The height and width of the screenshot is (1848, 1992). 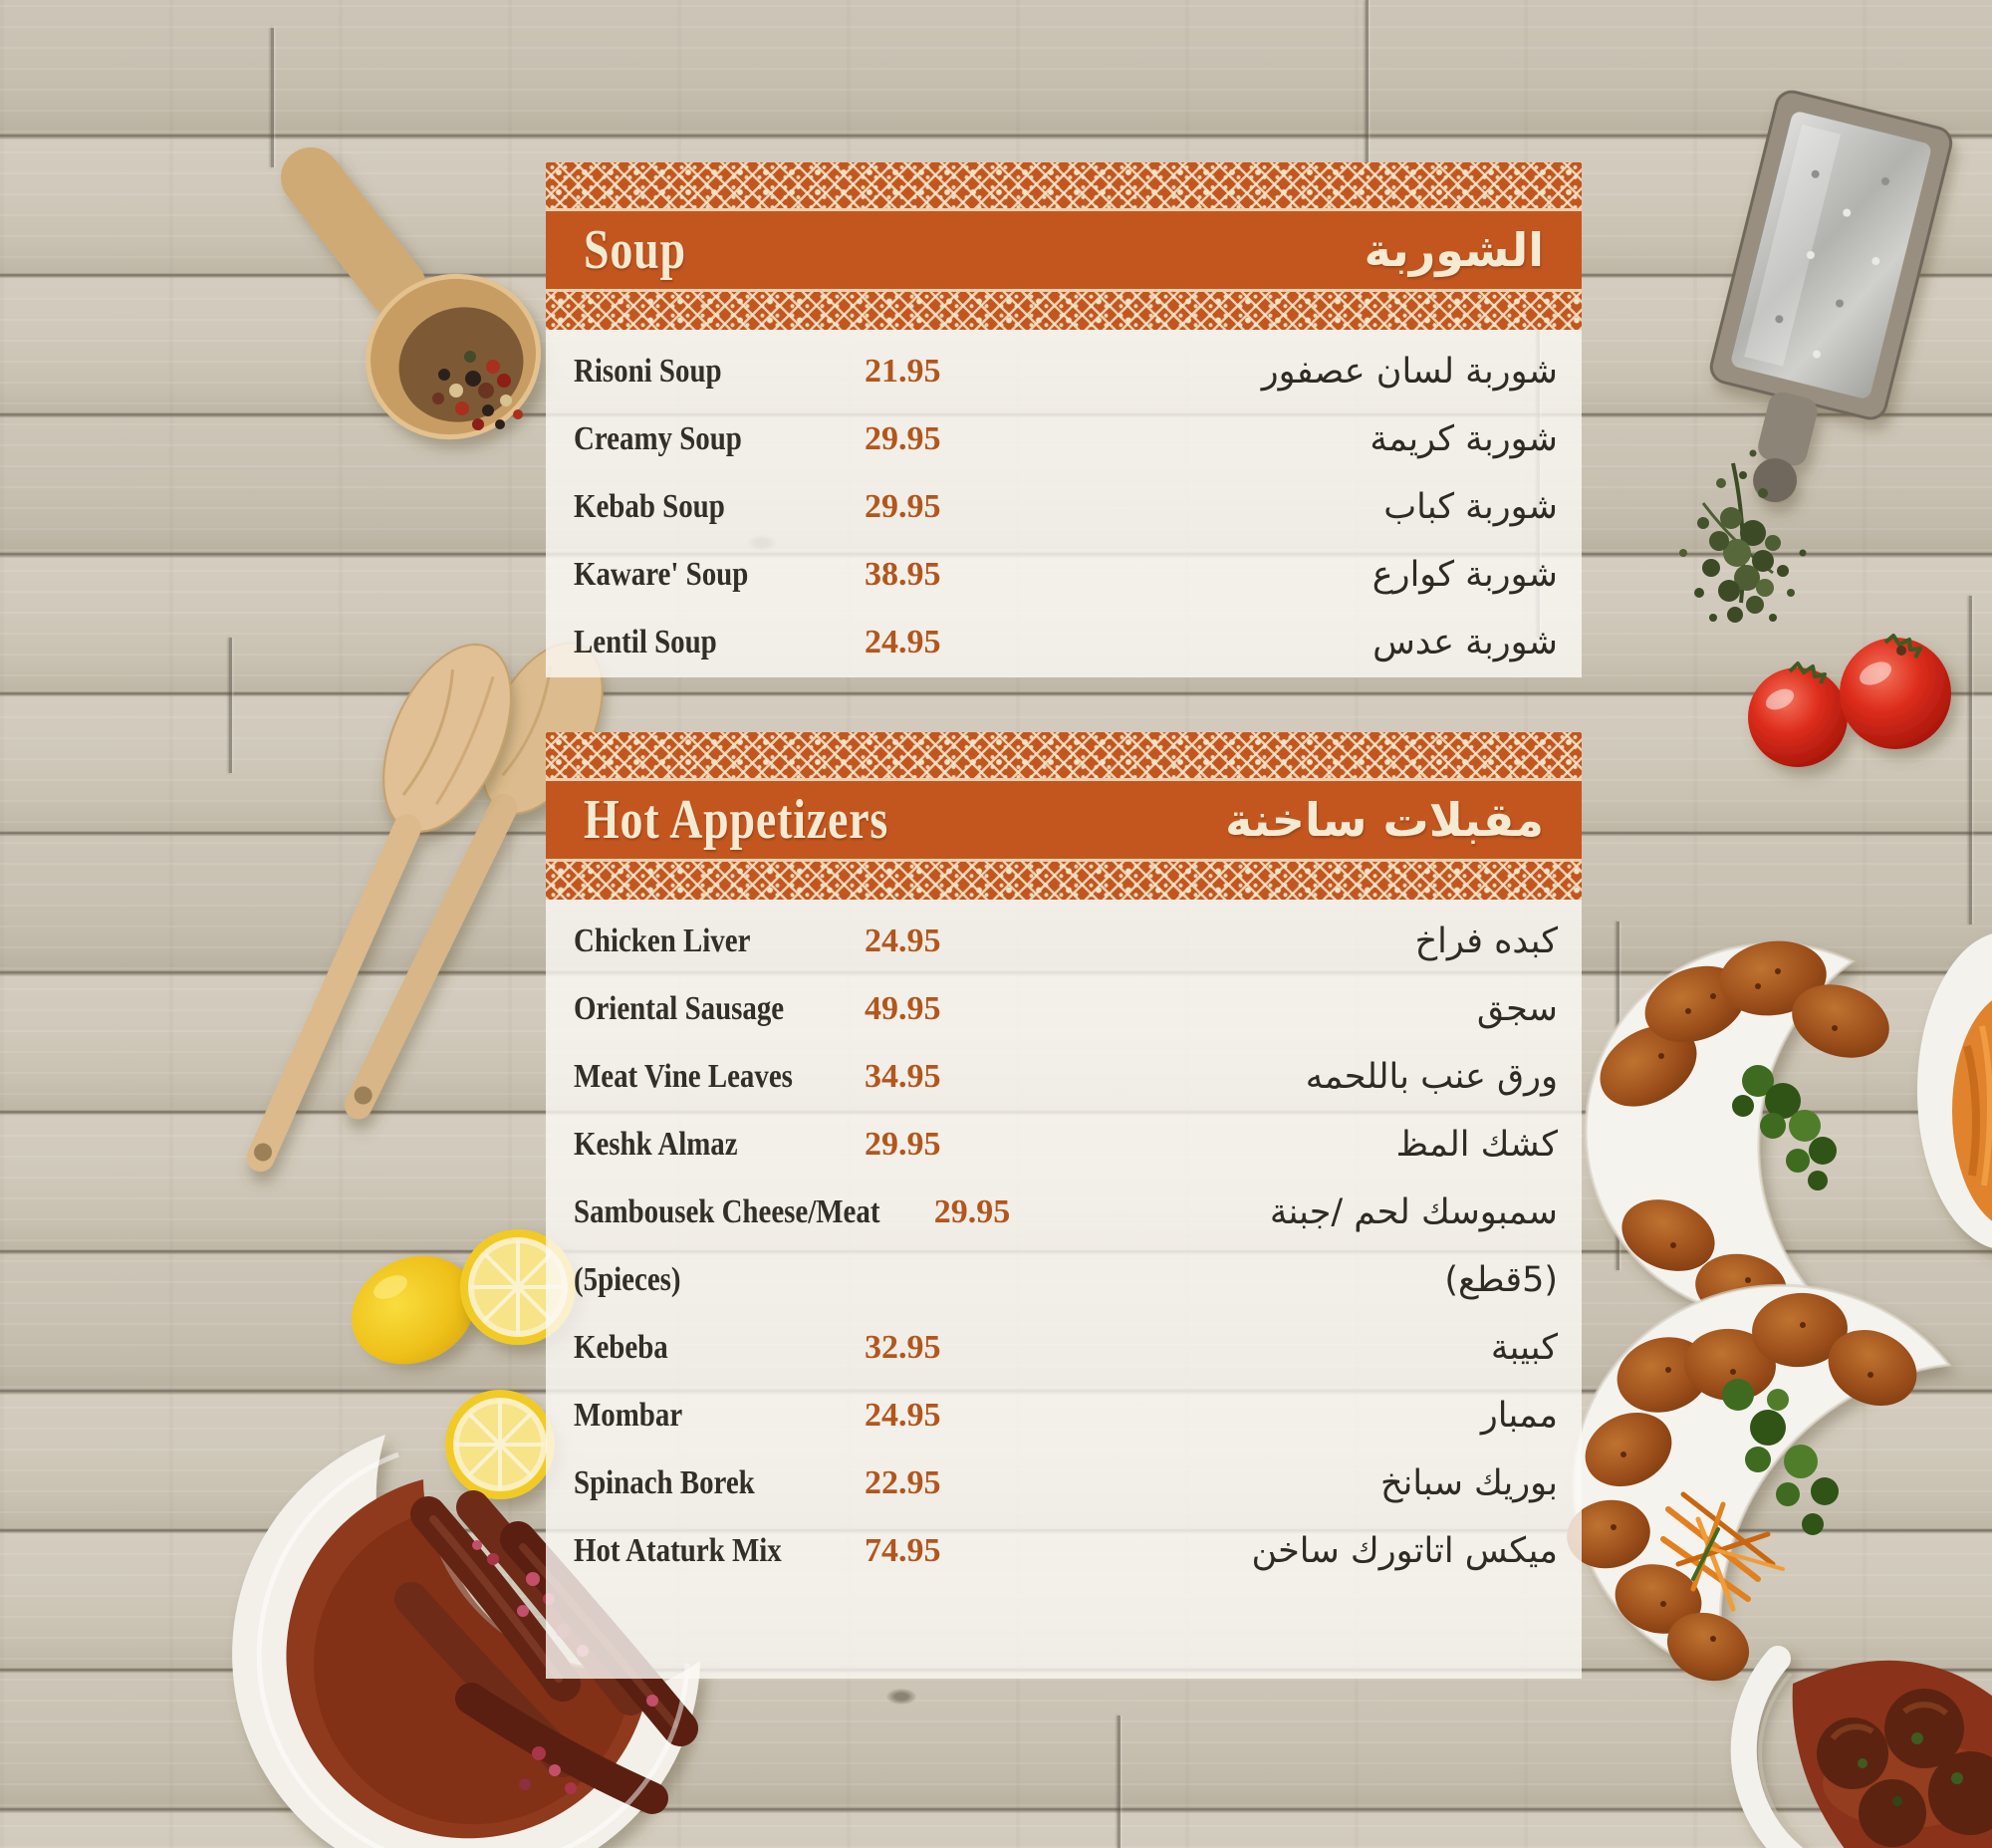 What do you see at coordinates (466, 1642) in the screenshot?
I see `sausage-plate-photo` at bounding box center [466, 1642].